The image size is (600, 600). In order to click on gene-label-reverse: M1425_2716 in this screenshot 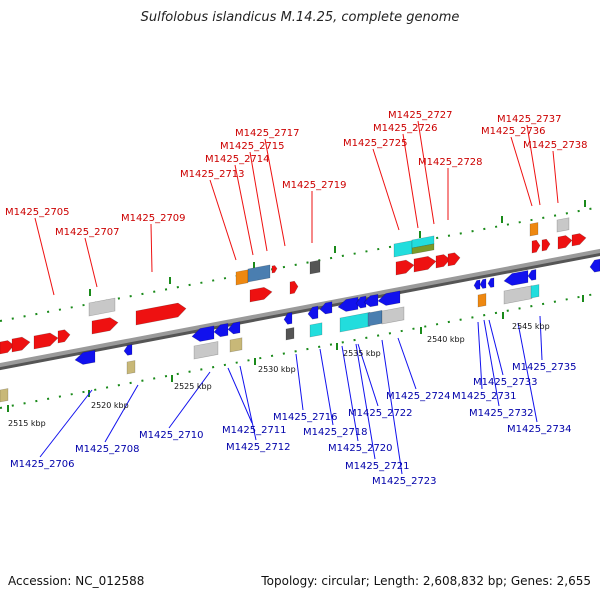, I will do `click(305, 417)`.